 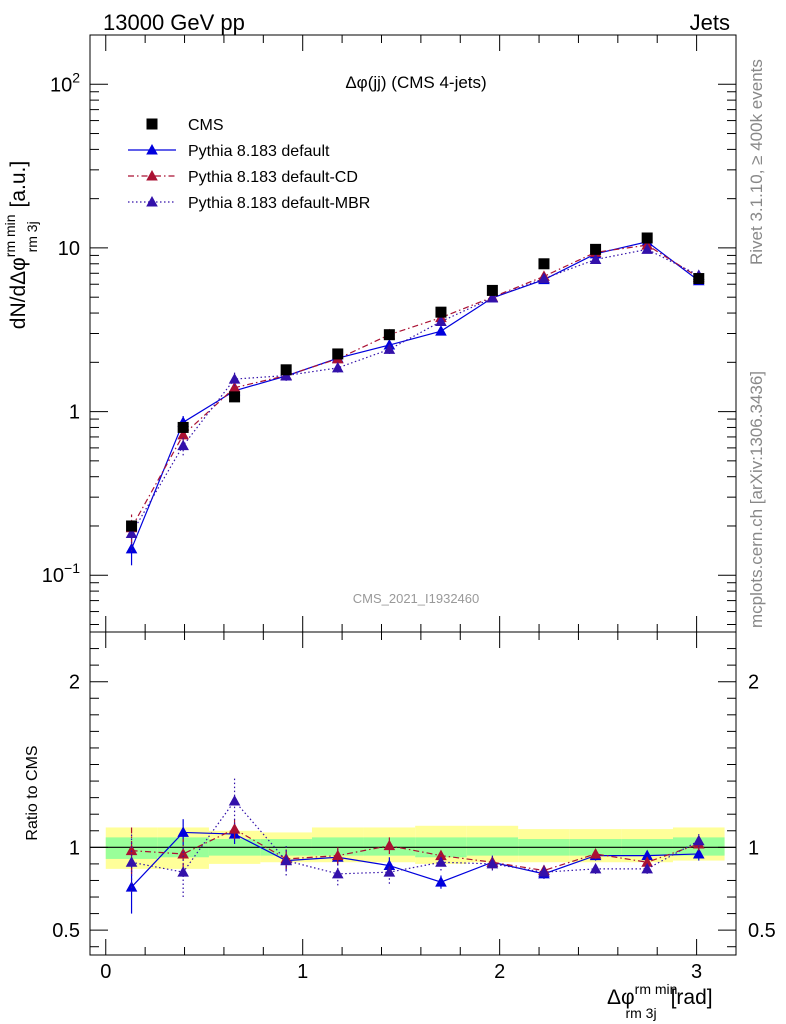 What do you see at coordinates (74, 683) in the screenshot?
I see `ratio-y-tick-label: 2` at bounding box center [74, 683].